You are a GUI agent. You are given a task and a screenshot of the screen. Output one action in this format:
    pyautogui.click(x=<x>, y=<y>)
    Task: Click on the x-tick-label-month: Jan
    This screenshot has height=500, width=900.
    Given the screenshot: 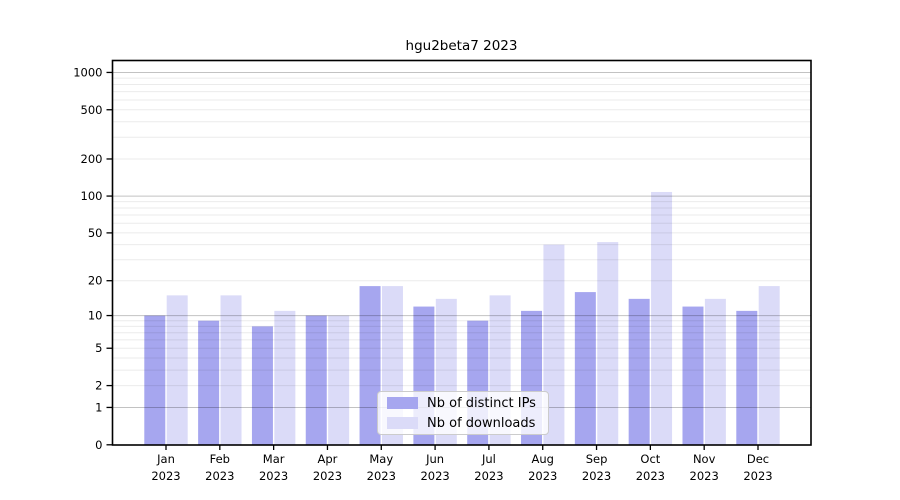 What is the action you would take?
    pyautogui.click(x=165, y=459)
    